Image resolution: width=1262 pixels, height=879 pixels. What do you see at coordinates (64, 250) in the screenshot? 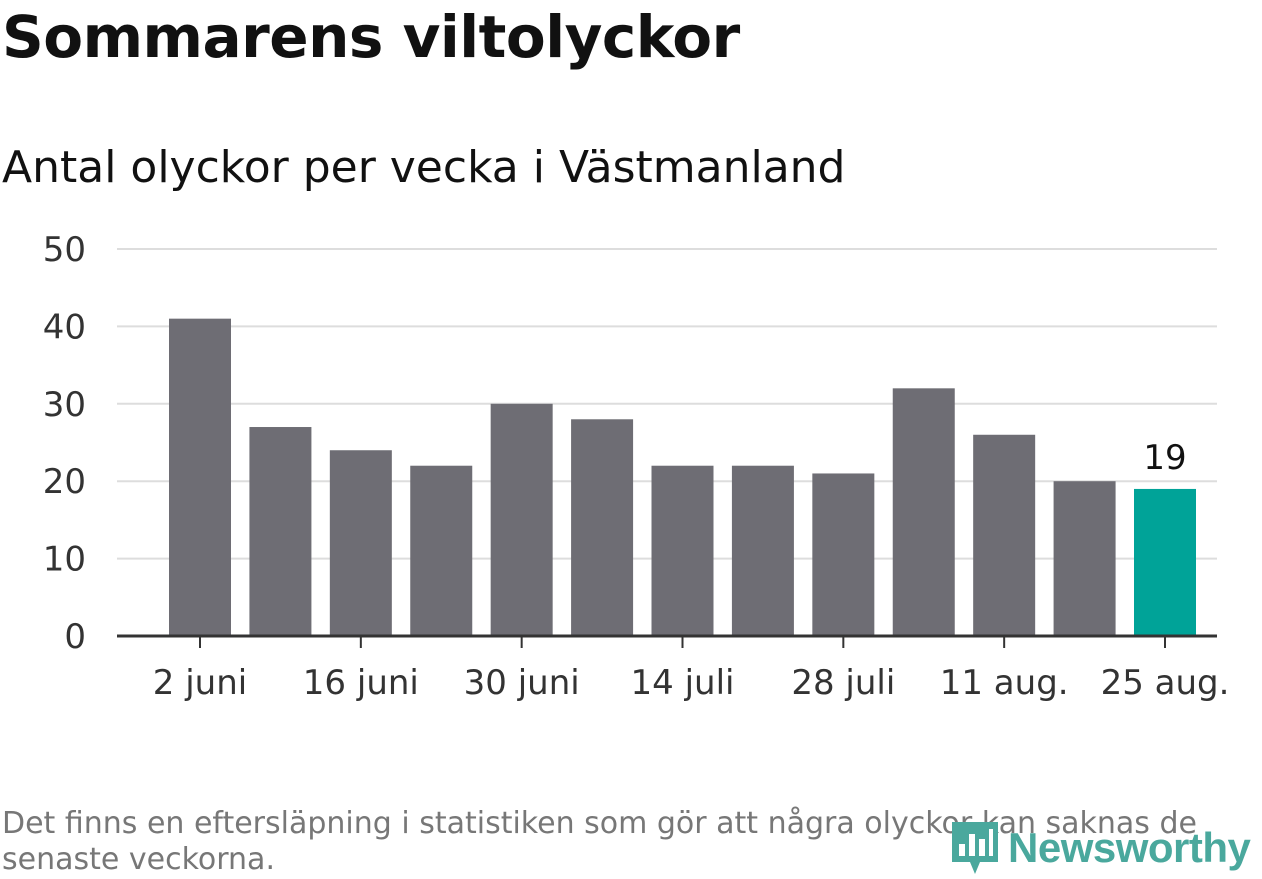
I see `y-tick-label: 50` at bounding box center [64, 250].